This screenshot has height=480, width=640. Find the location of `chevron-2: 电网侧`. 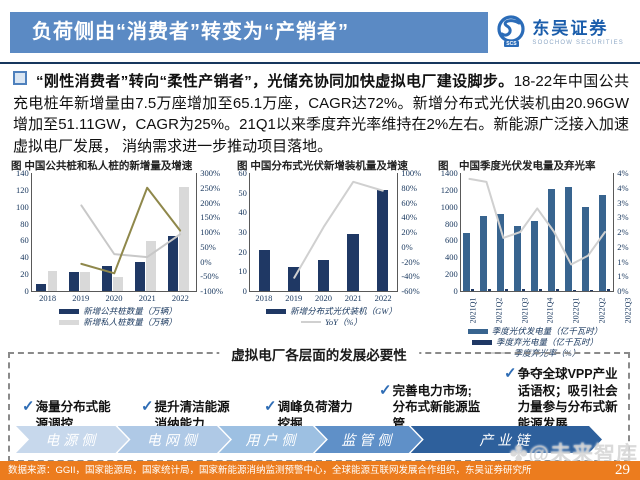

chevron-2: 电网侧 is located at coordinates (174, 439).